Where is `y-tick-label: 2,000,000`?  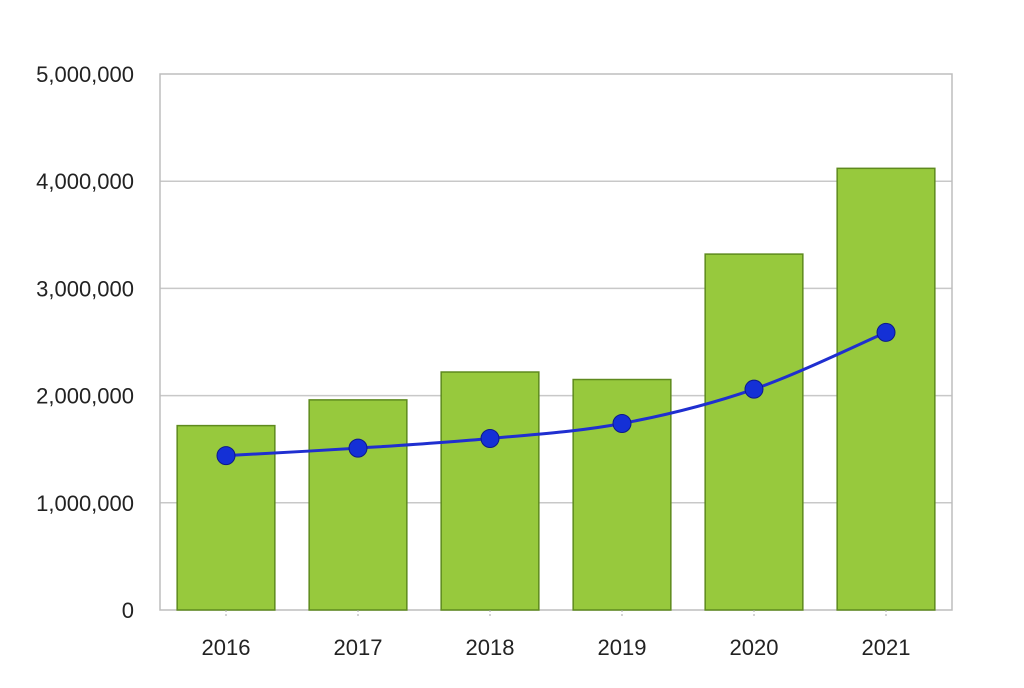 y-tick-label: 2,000,000 is located at coordinates (85, 396).